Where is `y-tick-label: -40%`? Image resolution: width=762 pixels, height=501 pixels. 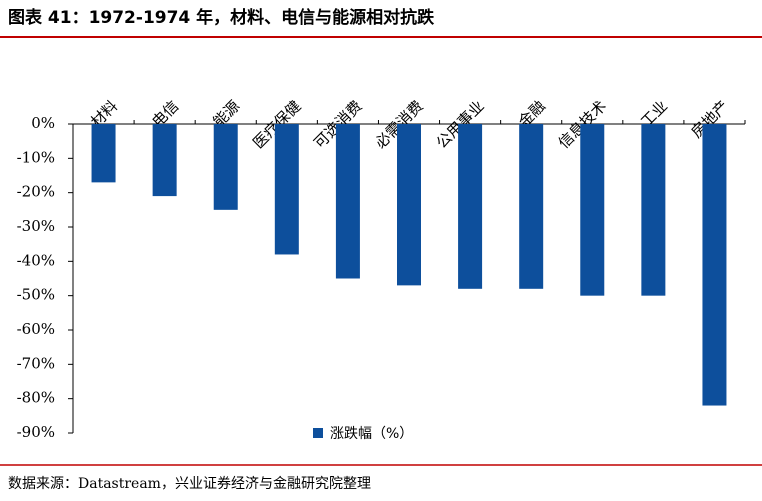
y-tick-label: -40% is located at coordinates (36, 260).